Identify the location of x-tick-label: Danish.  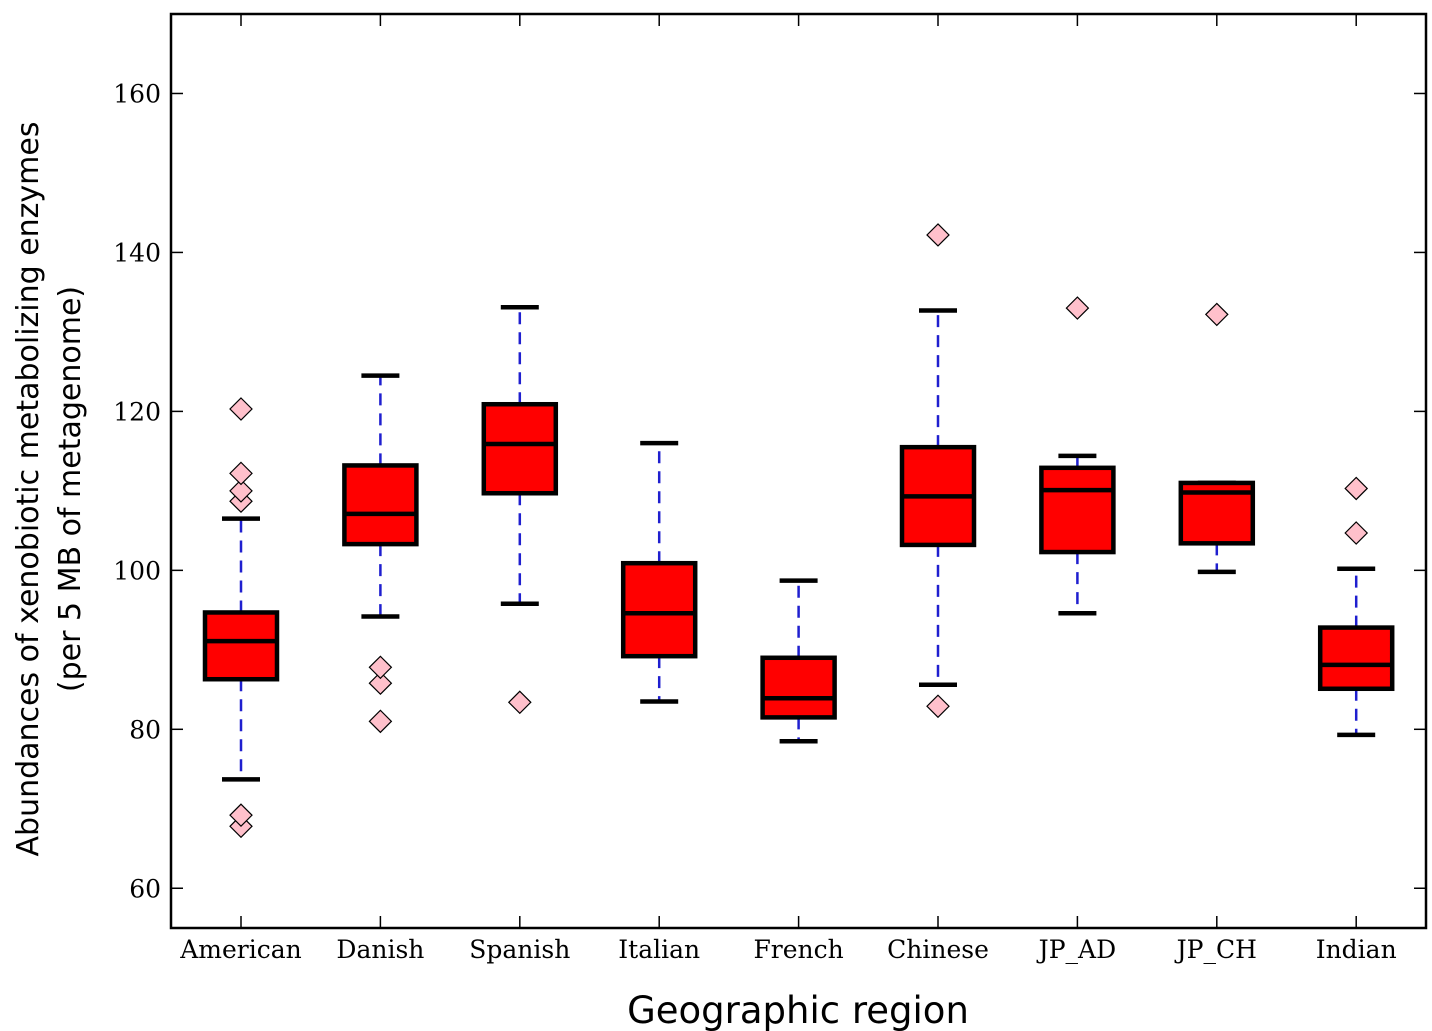
(380, 949).